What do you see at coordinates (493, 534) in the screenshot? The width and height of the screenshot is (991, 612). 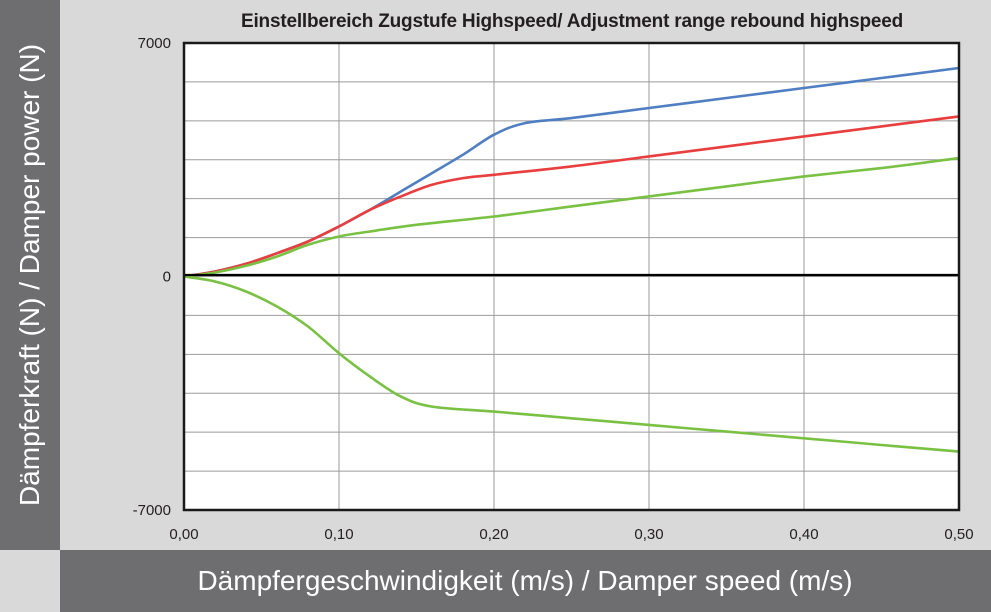 I see `x-tick-label: 0,20` at bounding box center [493, 534].